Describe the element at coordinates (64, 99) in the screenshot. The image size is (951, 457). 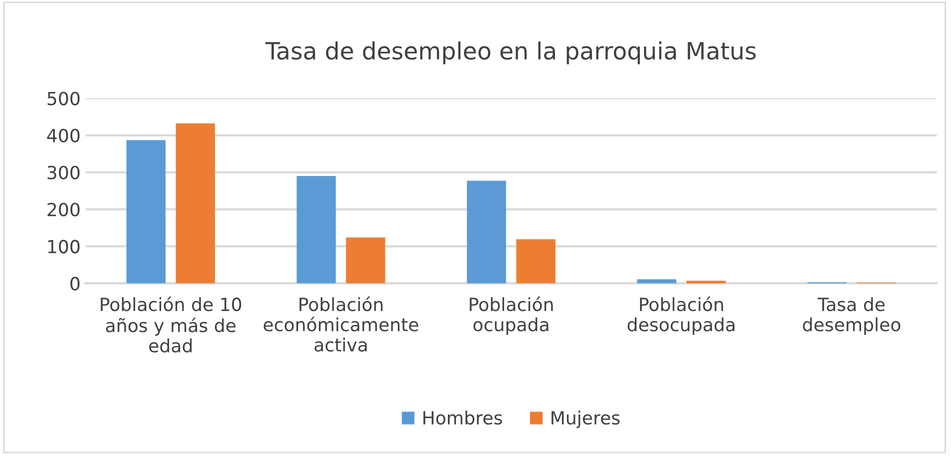
I see `y-tick-label: 500` at that location.